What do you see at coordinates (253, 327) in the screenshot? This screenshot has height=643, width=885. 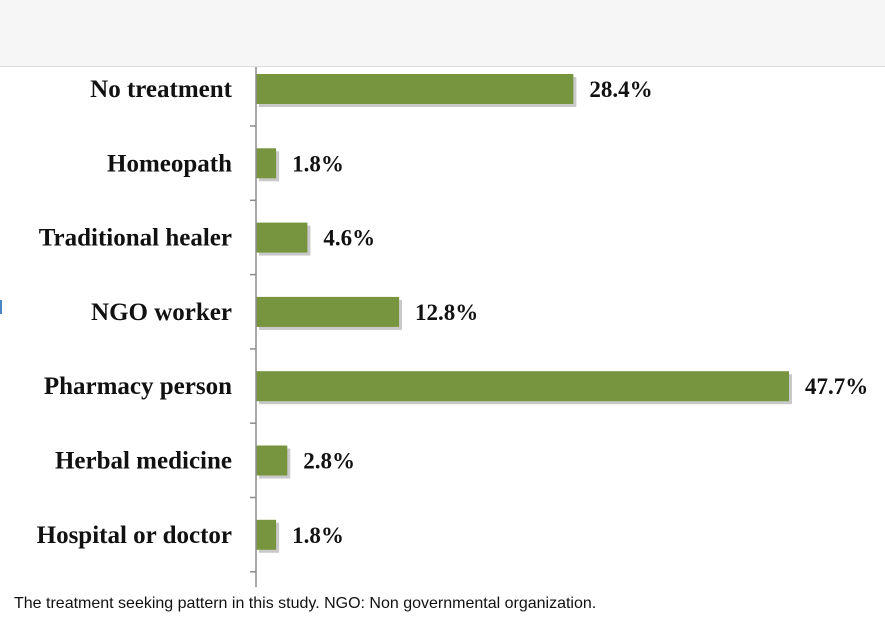 I see `axis-layer` at bounding box center [253, 327].